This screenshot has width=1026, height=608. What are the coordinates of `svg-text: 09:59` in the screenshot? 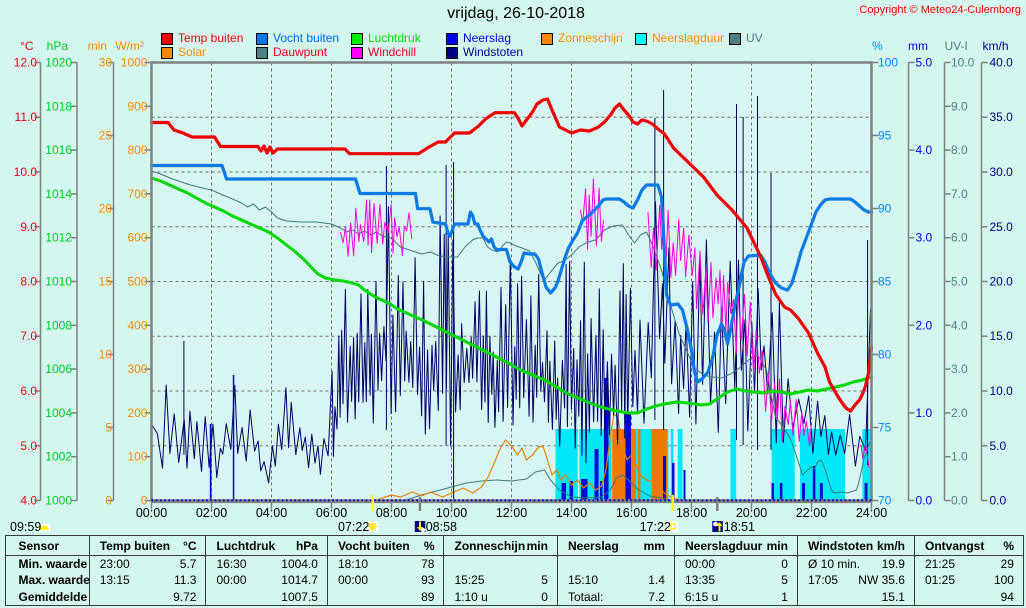 It's located at (25, 527).